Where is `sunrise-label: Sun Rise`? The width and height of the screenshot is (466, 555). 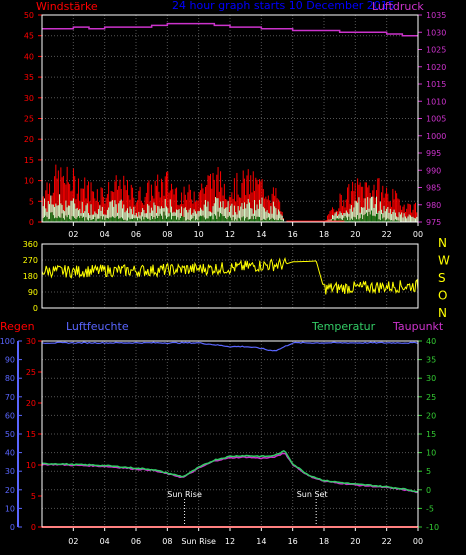
sunrise-label: Sun Rise is located at coordinates (184, 494).